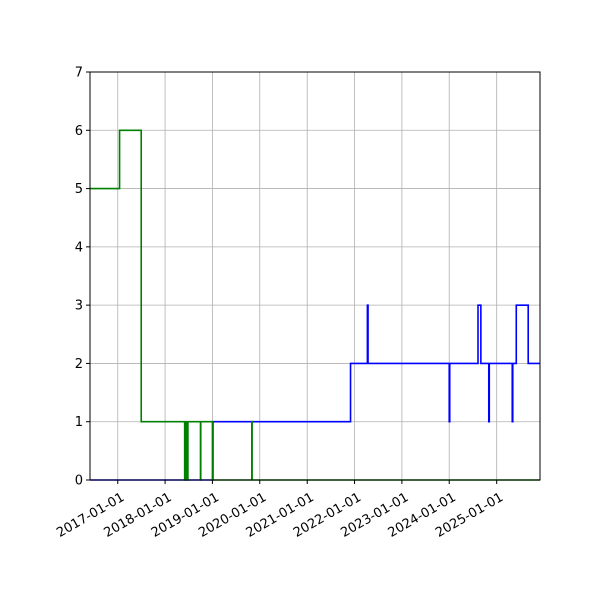 This screenshot has width=600, height=600. Describe the element at coordinates (79, 73) in the screenshot. I see `y-tick-label: 7` at that location.